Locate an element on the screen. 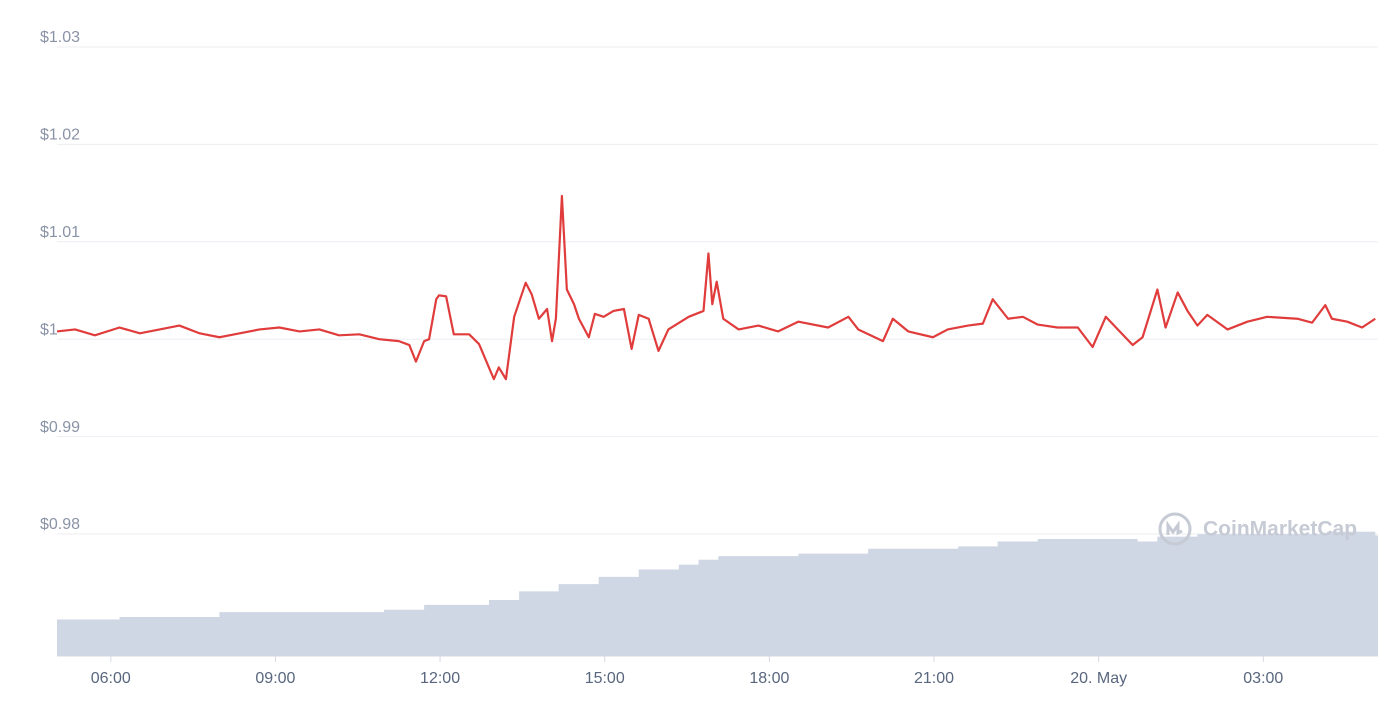 The image size is (1400, 711). y-tick-label: $0.98 is located at coordinates (60, 524).